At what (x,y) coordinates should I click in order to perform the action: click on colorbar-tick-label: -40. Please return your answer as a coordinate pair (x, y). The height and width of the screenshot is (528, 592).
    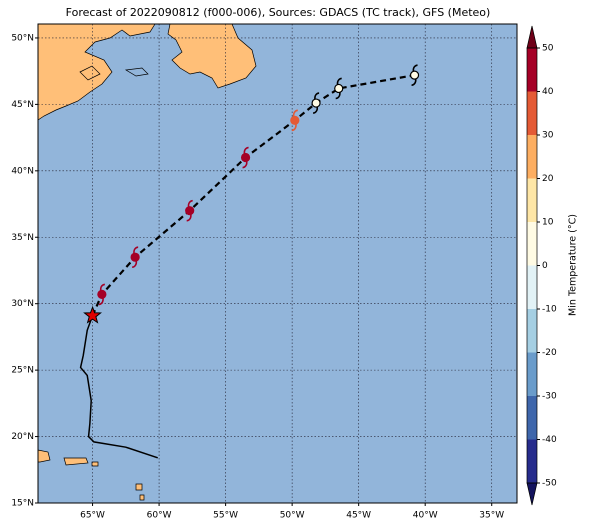
    Looking at the image, I should click on (549, 440).